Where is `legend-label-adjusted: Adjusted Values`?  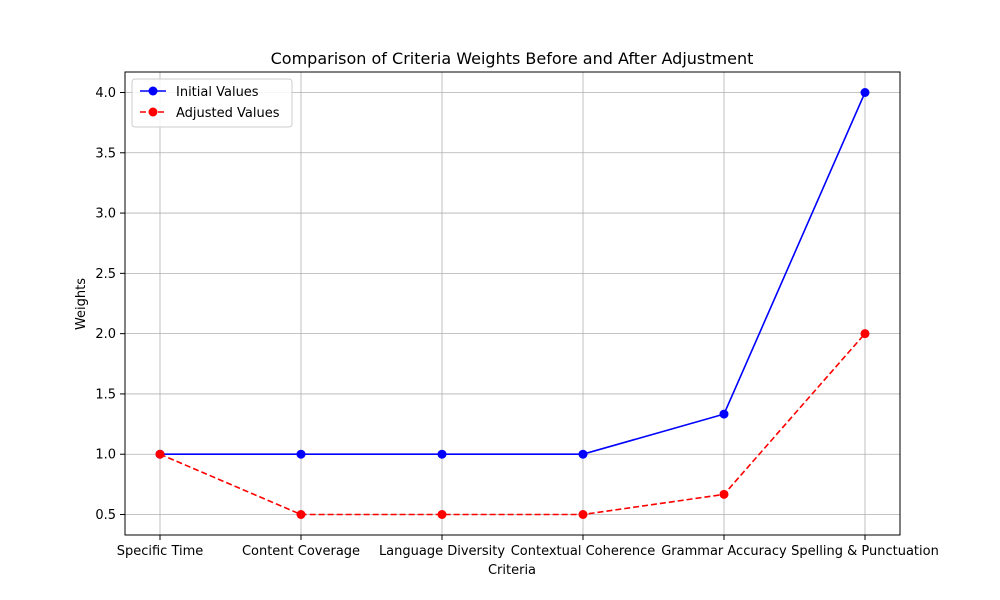 legend-label-adjusted: Adjusted Values is located at coordinates (228, 113).